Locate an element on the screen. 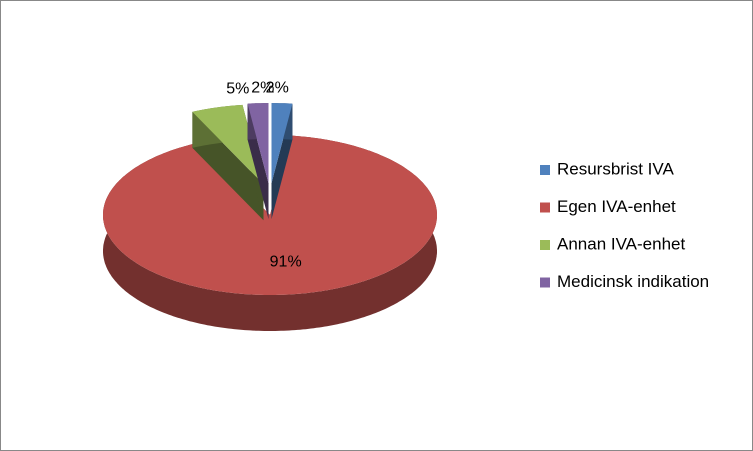  legend-label: Annan IVA-enhet is located at coordinates (621, 243).